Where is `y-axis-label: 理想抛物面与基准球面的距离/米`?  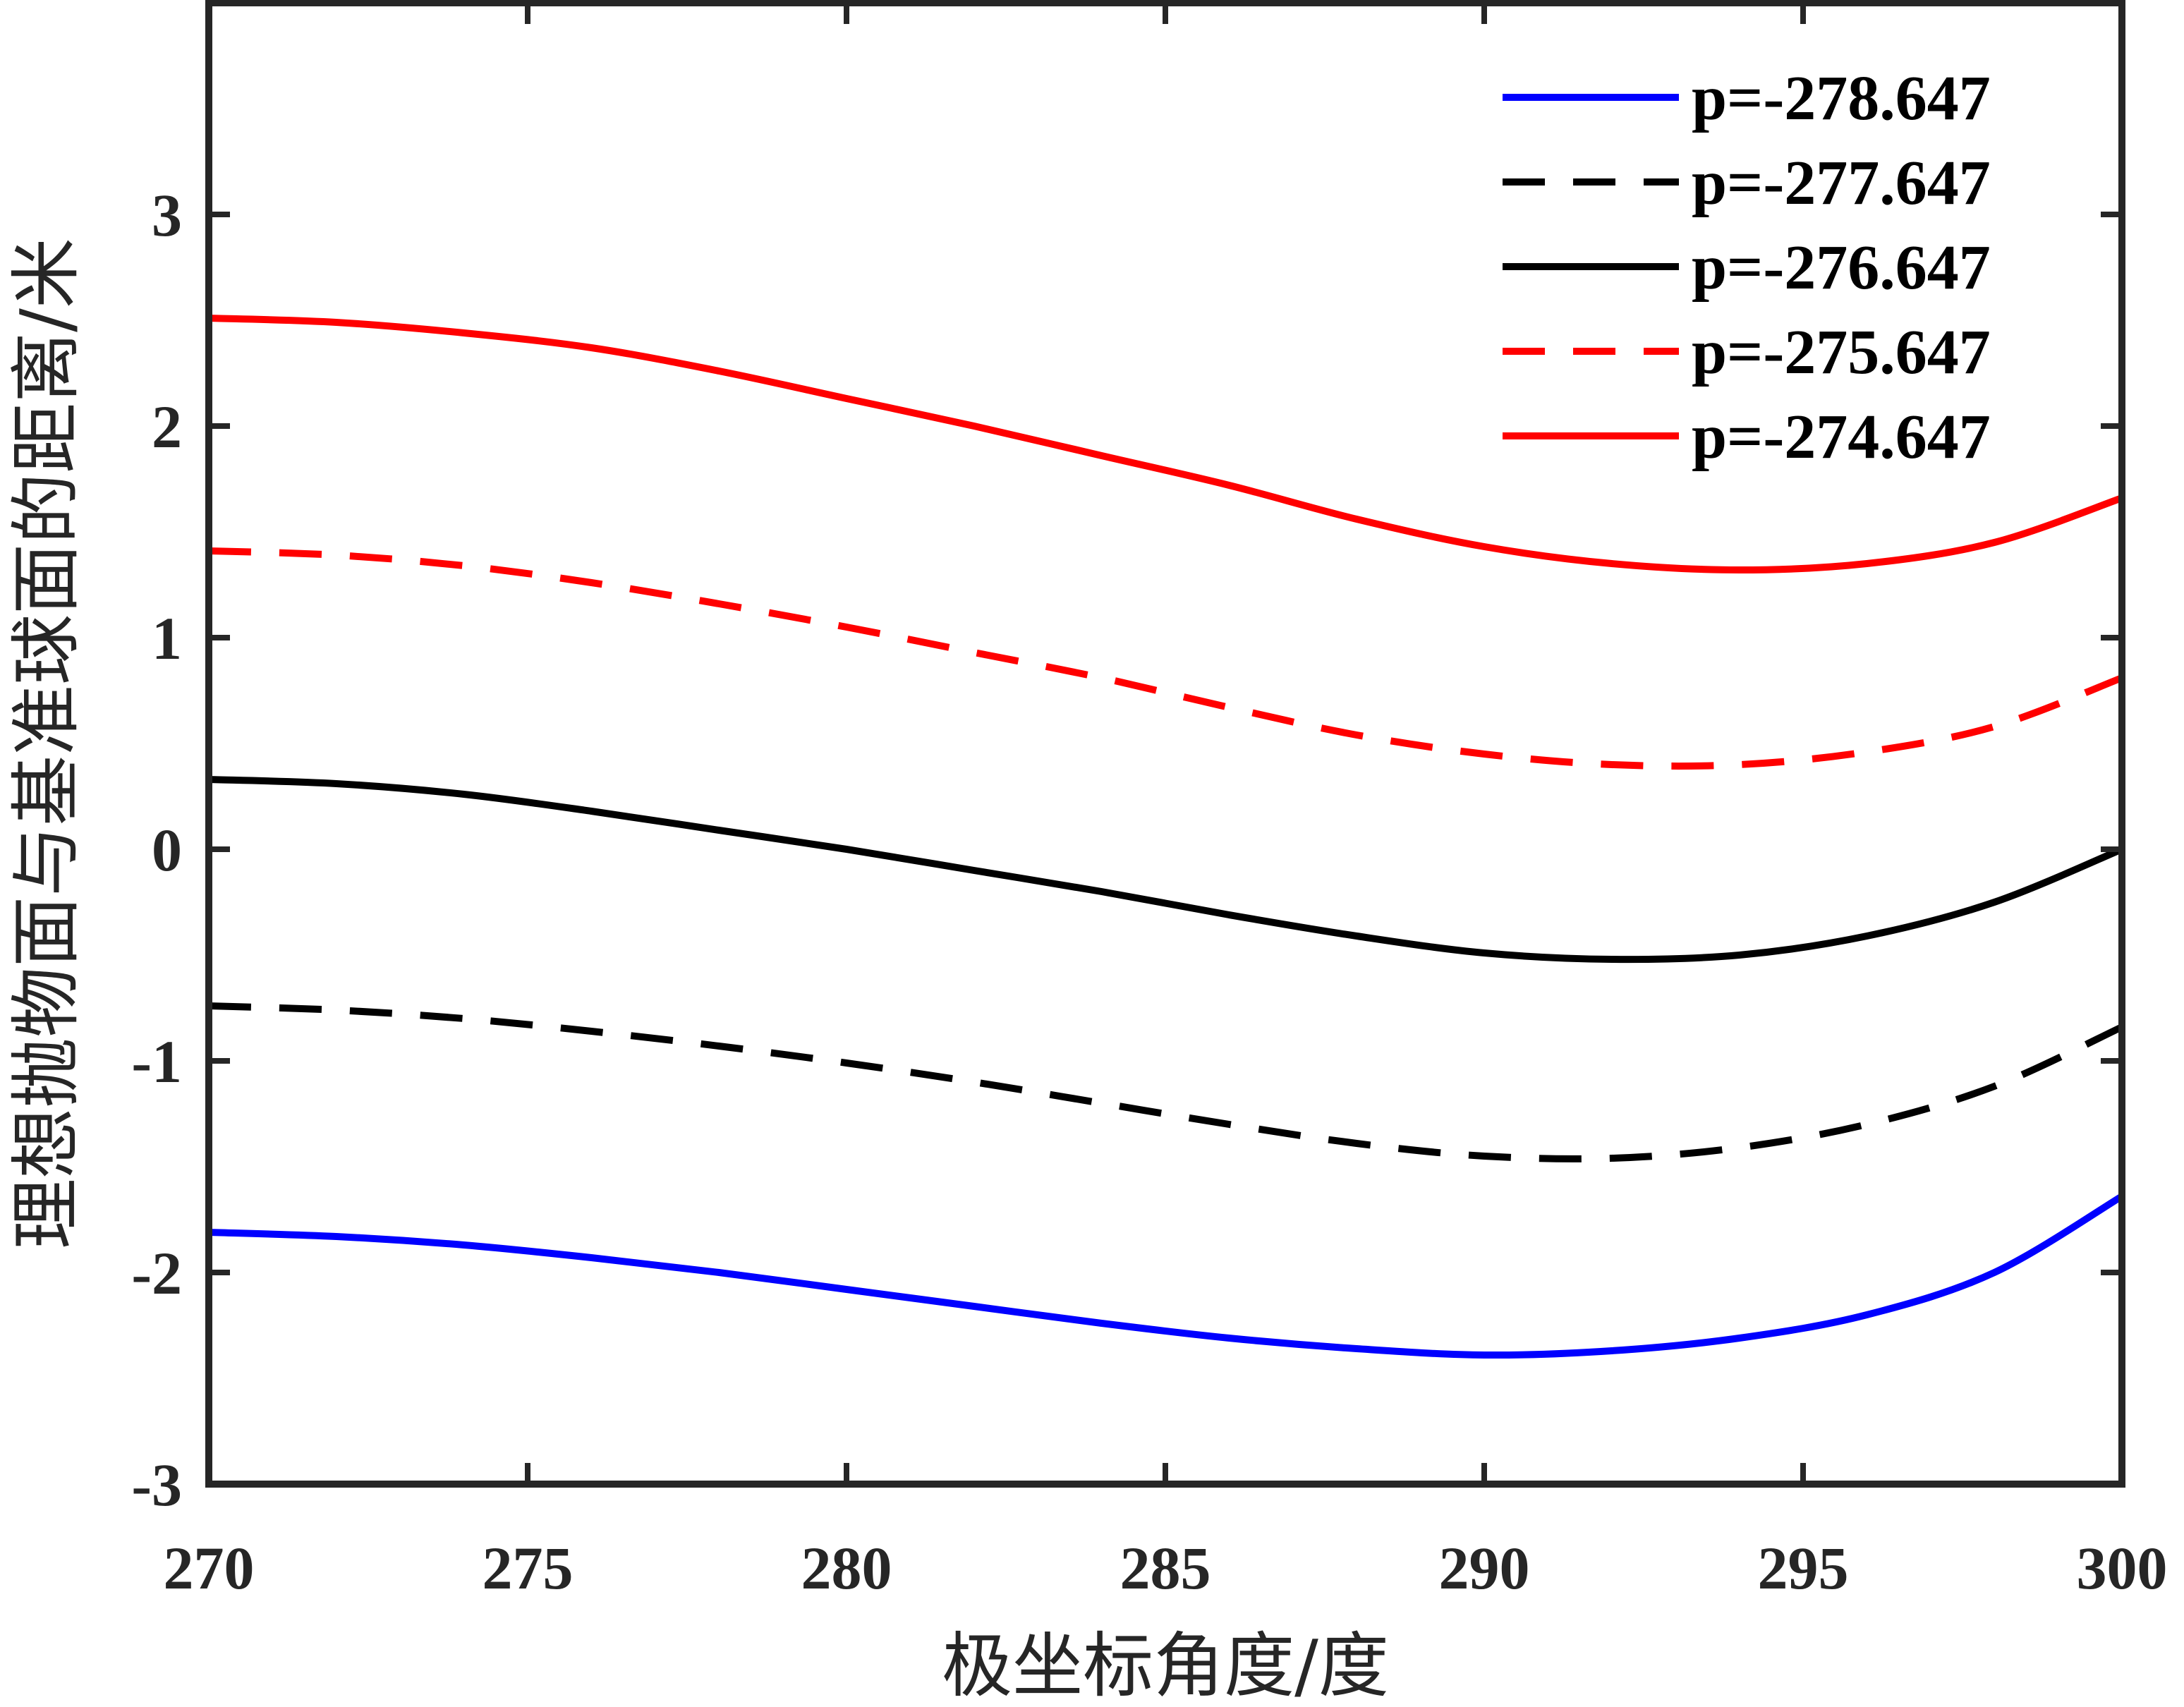 y-axis-label: 理想抛物面与基准球面的距离/米 is located at coordinates (46, 743).